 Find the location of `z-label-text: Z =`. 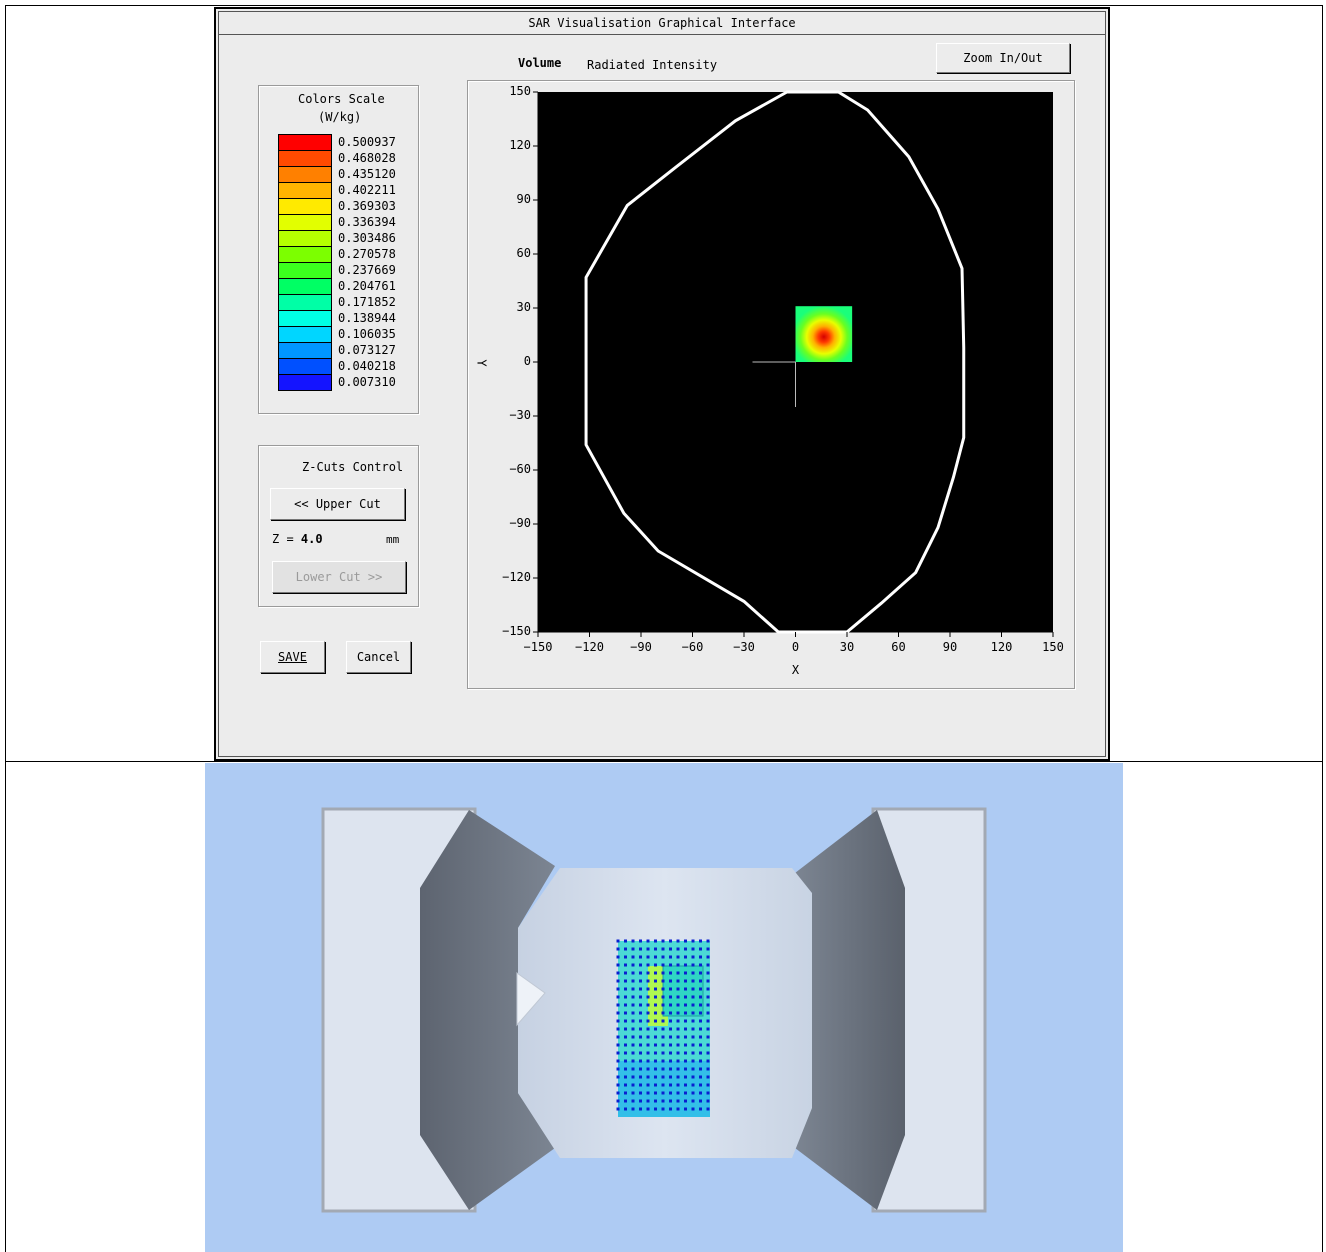

z-label-text: Z = is located at coordinates (286, 539).